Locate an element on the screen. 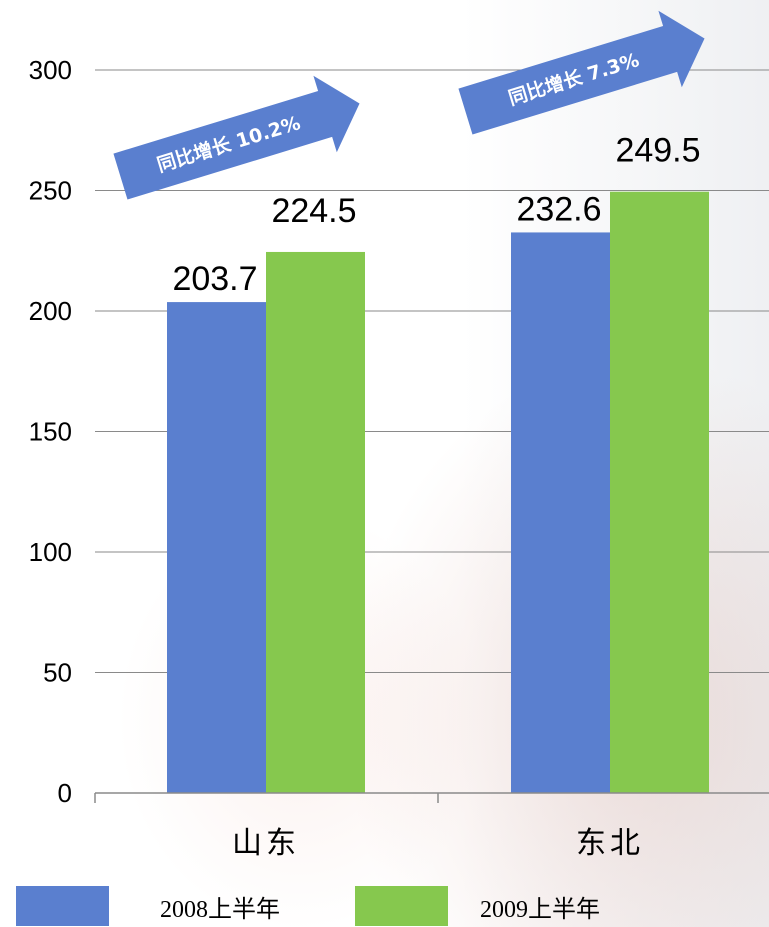  y-tick-label: 0 is located at coordinates (65, 793).